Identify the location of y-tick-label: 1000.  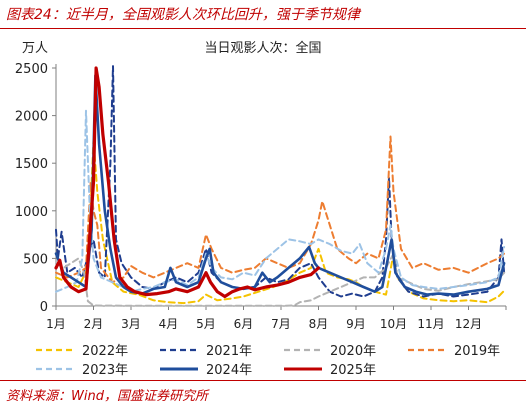
(31, 212).